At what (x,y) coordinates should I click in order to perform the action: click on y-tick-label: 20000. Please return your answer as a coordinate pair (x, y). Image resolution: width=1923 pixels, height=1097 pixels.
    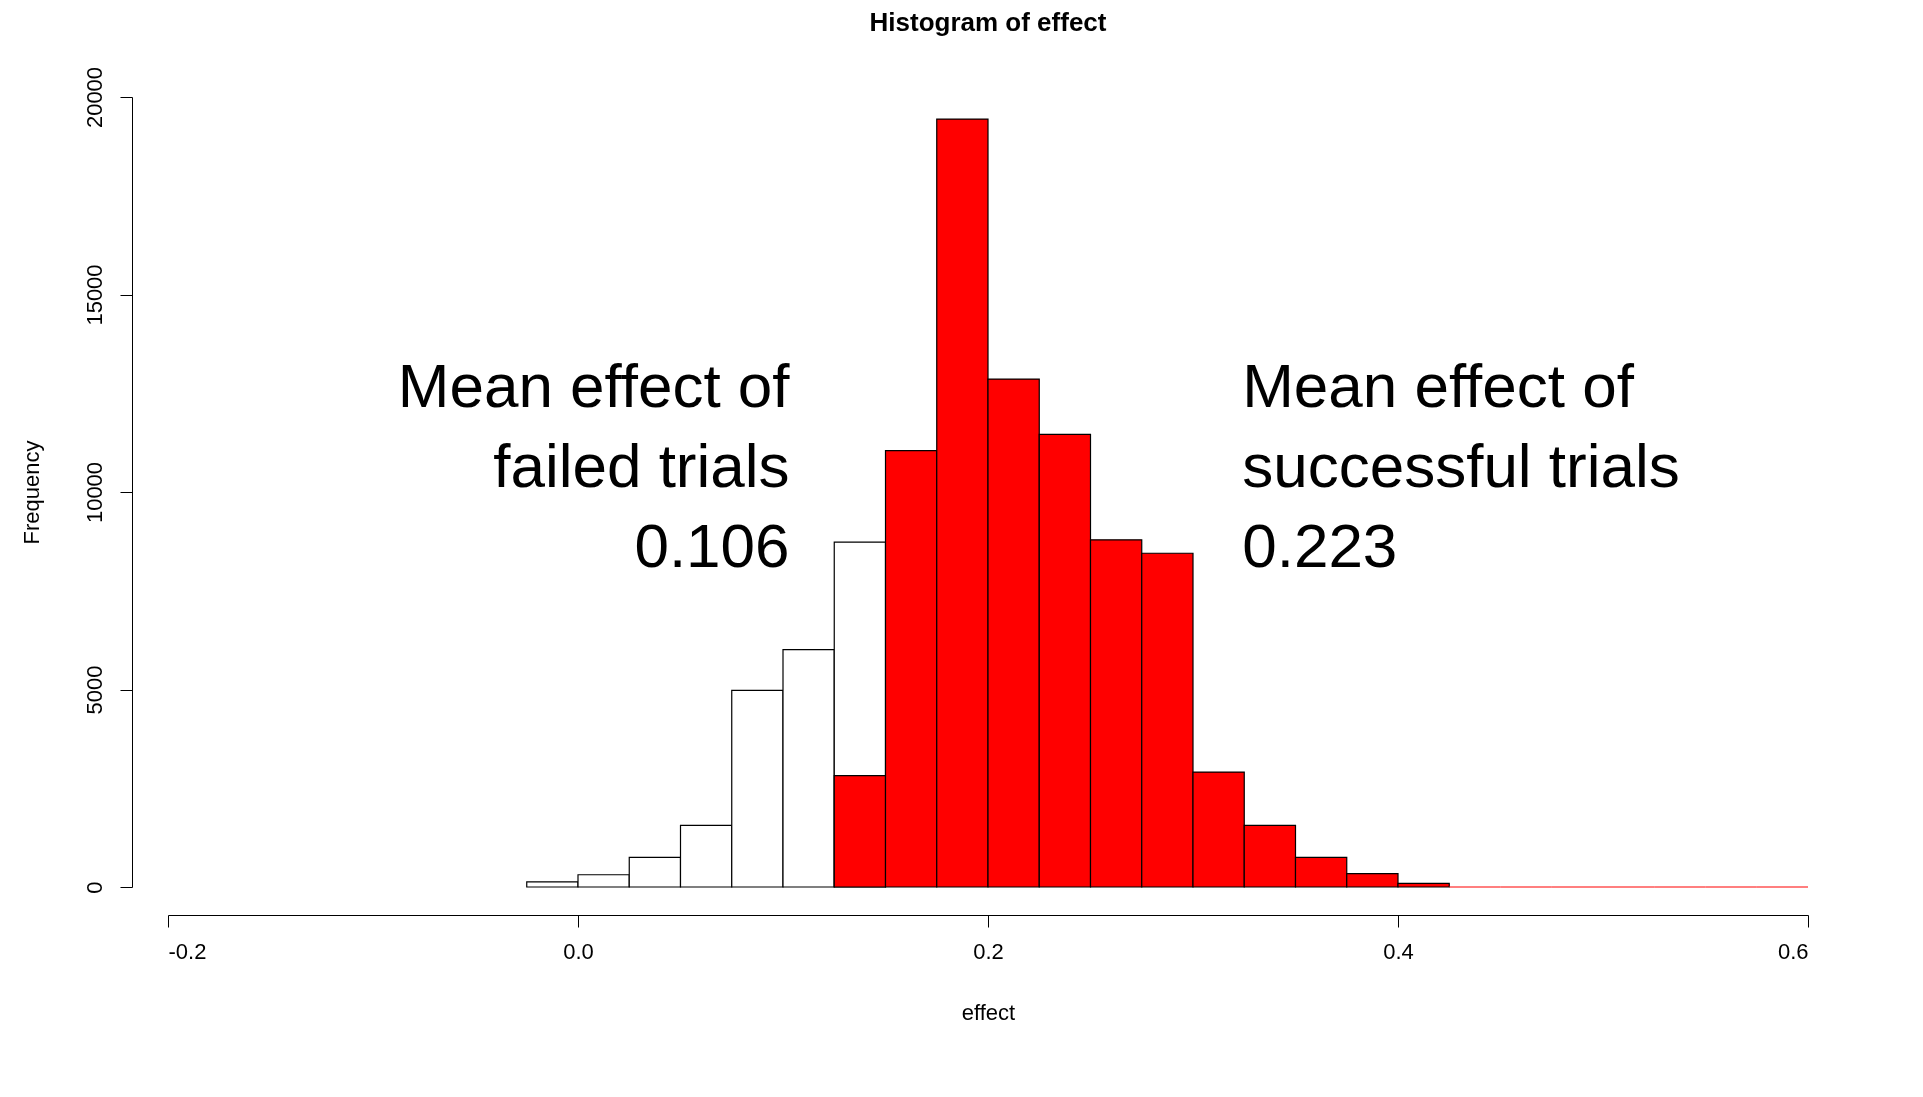
    Looking at the image, I should click on (94, 97).